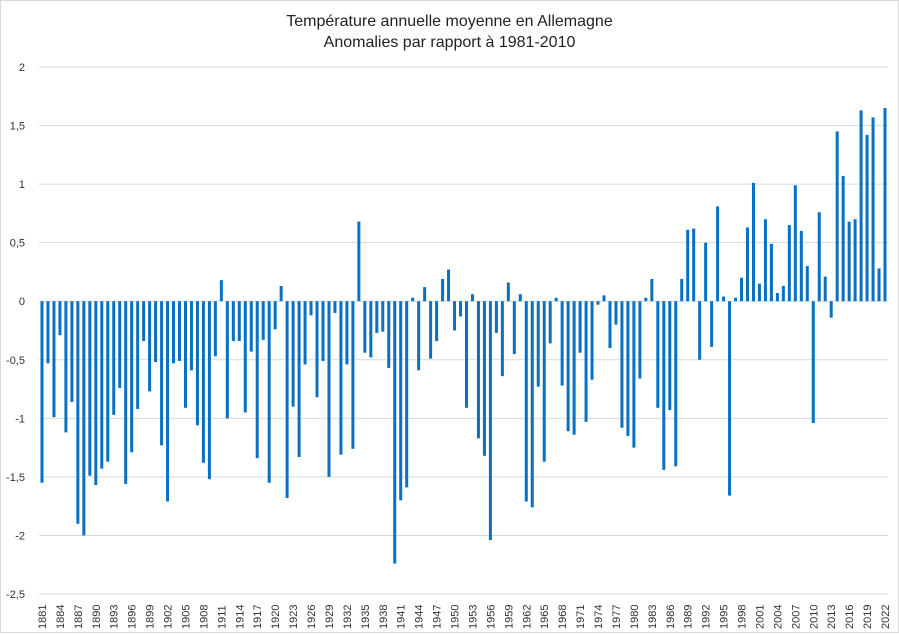 The image size is (899, 634). What do you see at coordinates (22, 185) in the screenshot?
I see `y-tick-label: 1` at bounding box center [22, 185].